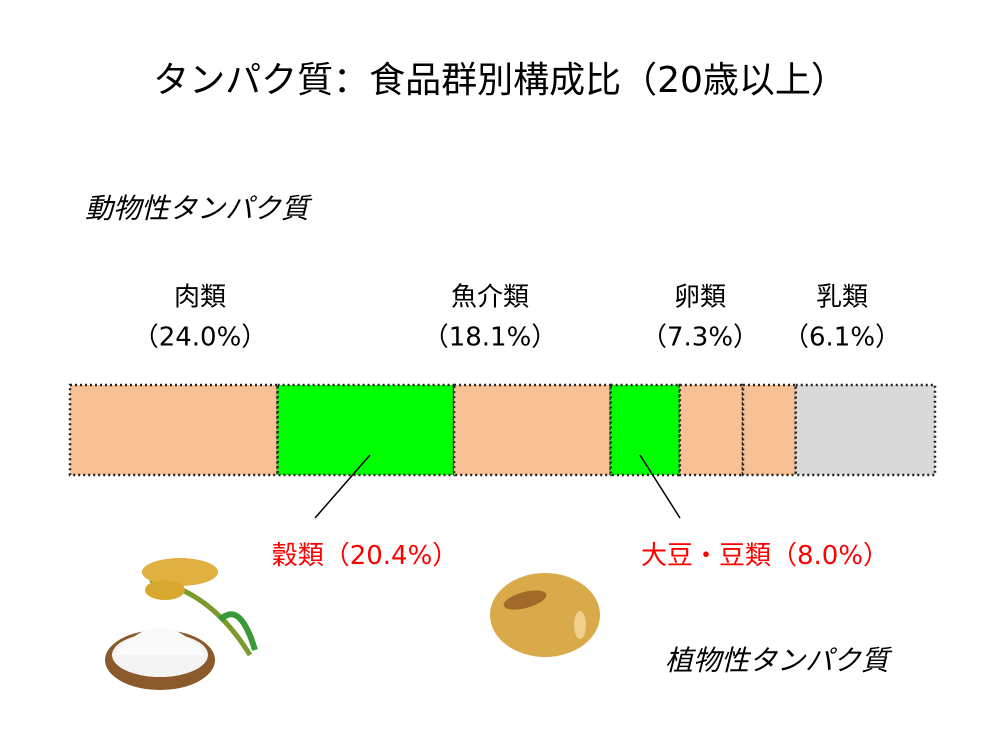 Image resolution: width=1000 pixels, height=750 pixels. What do you see at coordinates (181, 624) in the screenshot?
I see `rice-illustration` at bounding box center [181, 624].